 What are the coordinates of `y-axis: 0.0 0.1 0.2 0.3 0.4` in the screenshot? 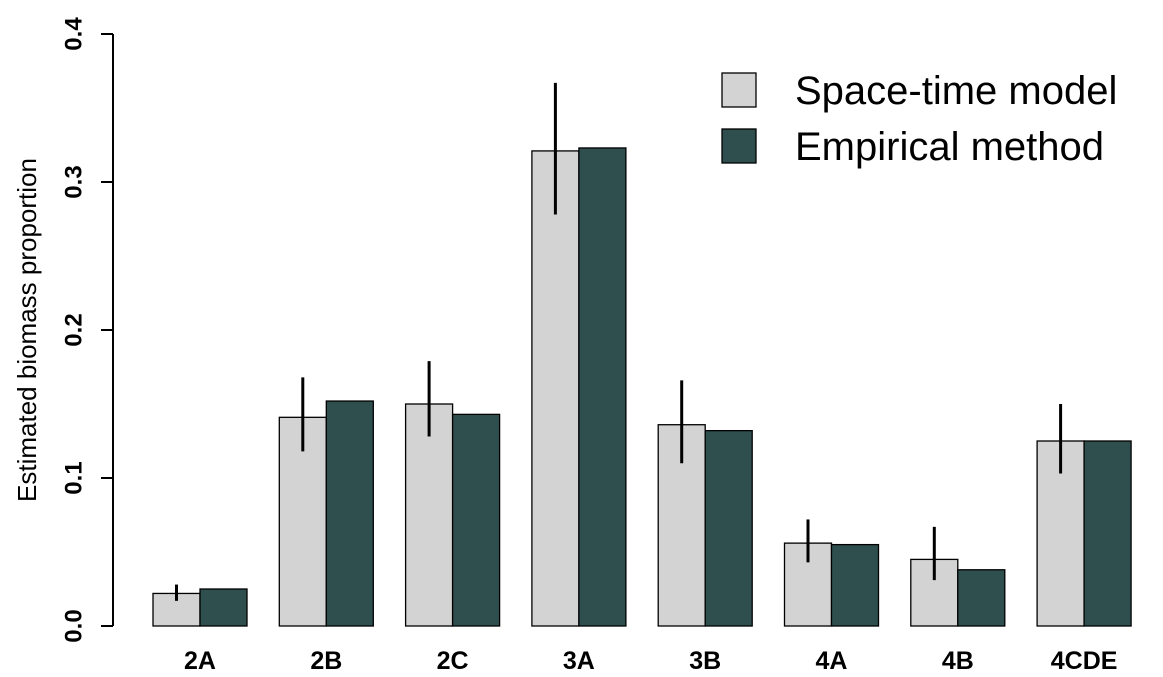 It's located at (87, 330).